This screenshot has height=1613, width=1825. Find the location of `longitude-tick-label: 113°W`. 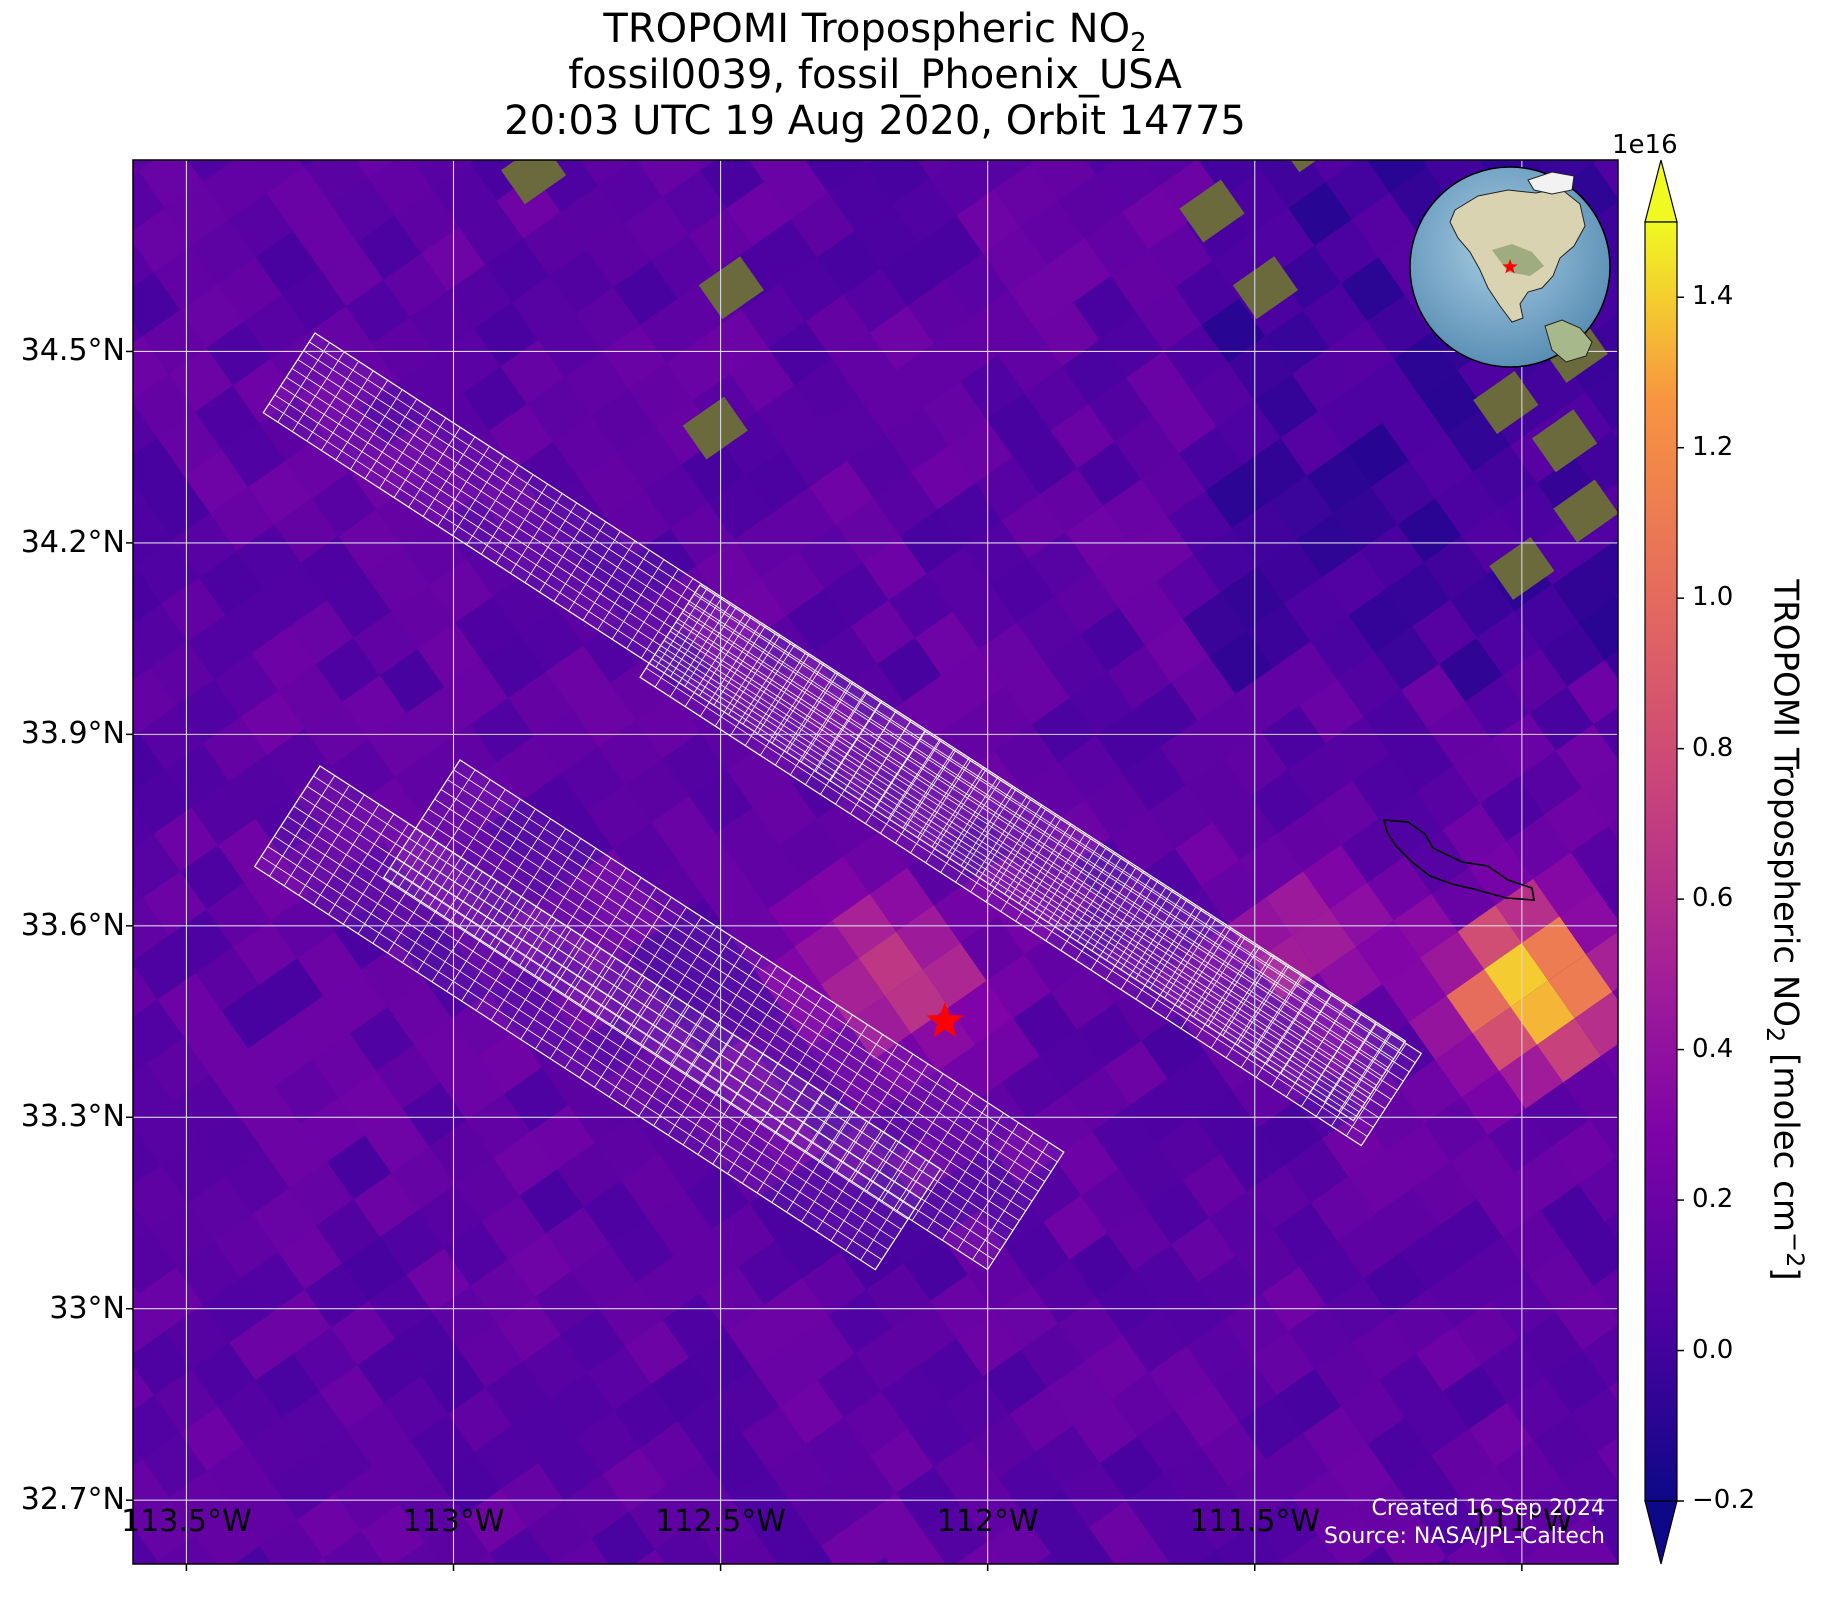

longitude-tick-label: 113°W is located at coordinates (453, 1521).